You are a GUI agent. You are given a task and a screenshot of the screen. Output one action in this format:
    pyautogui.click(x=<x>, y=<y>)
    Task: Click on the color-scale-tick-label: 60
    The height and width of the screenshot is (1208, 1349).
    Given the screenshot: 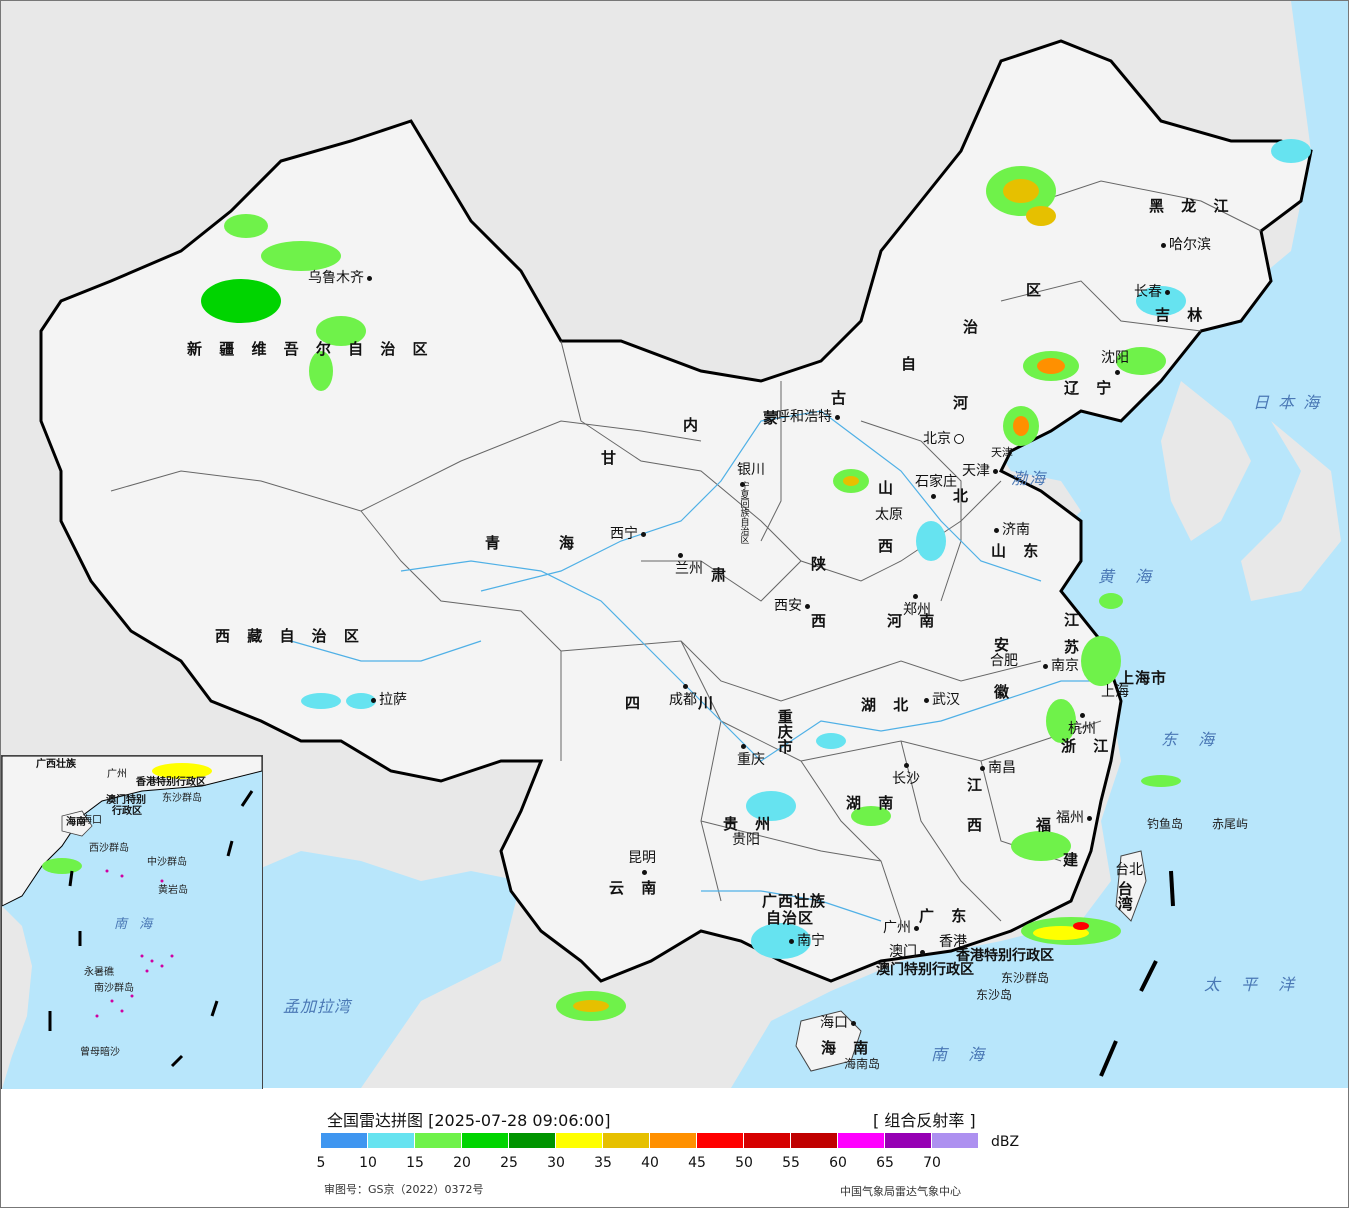 What is the action you would take?
    pyautogui.click(x=838, y=1163)
    